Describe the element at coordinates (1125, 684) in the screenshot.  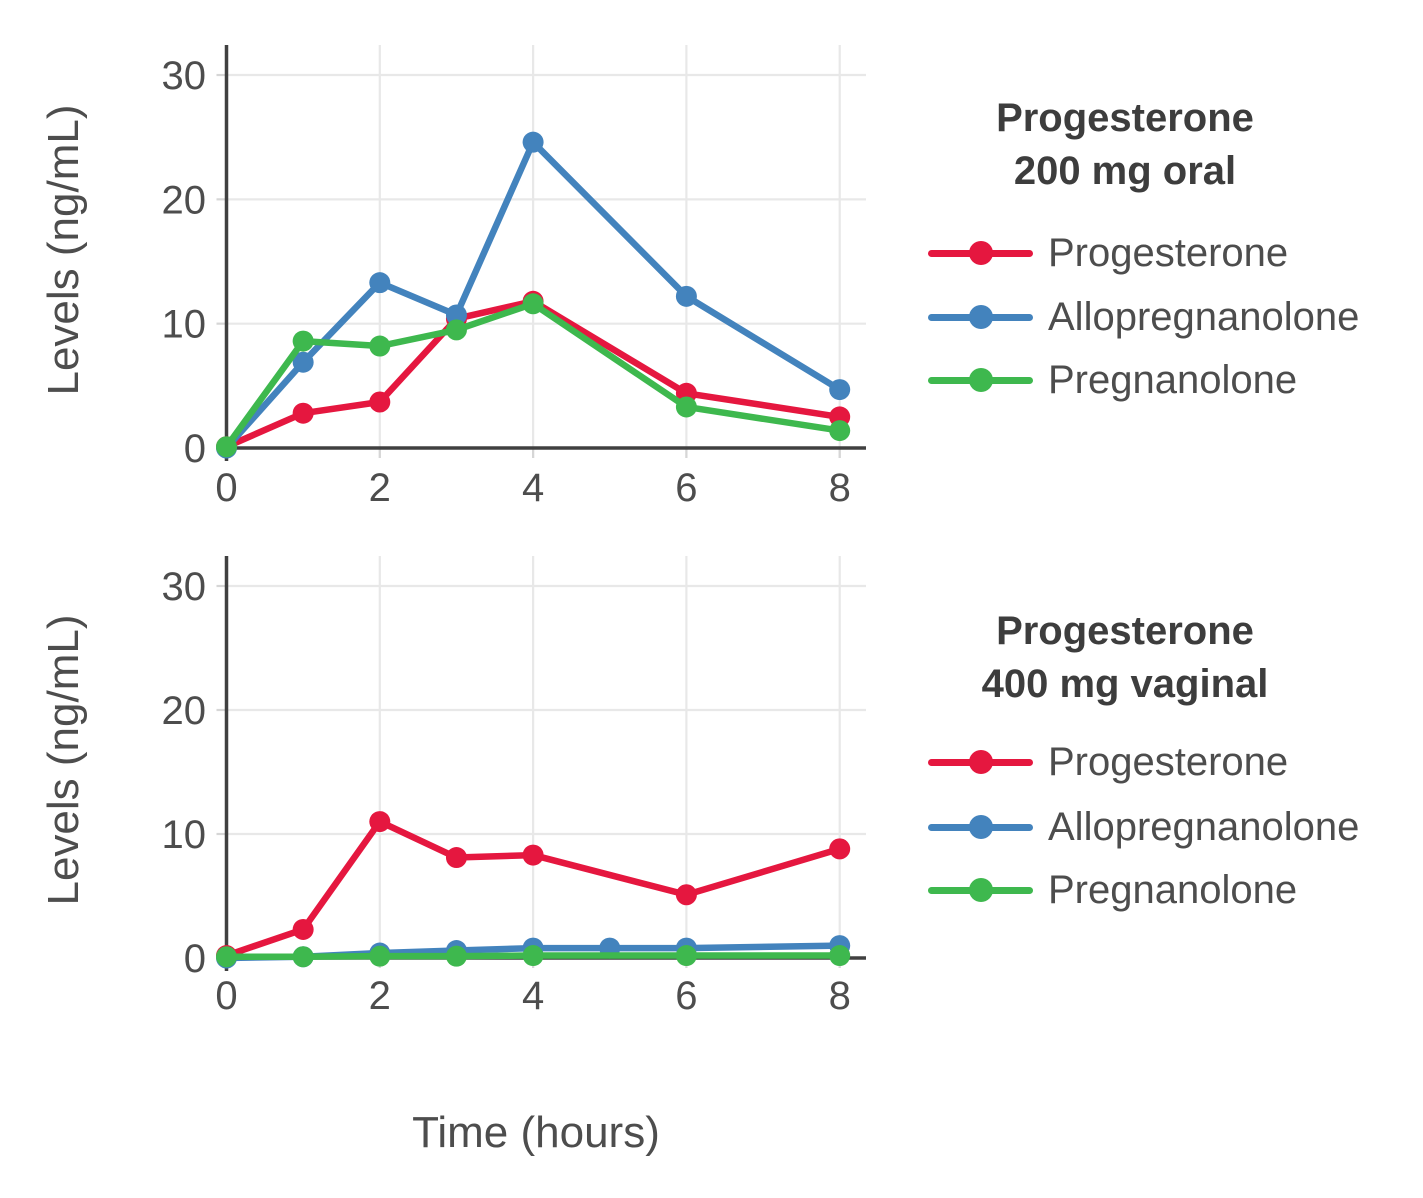
I see `legend-title-line2: 400 mg vaginal` at that location.